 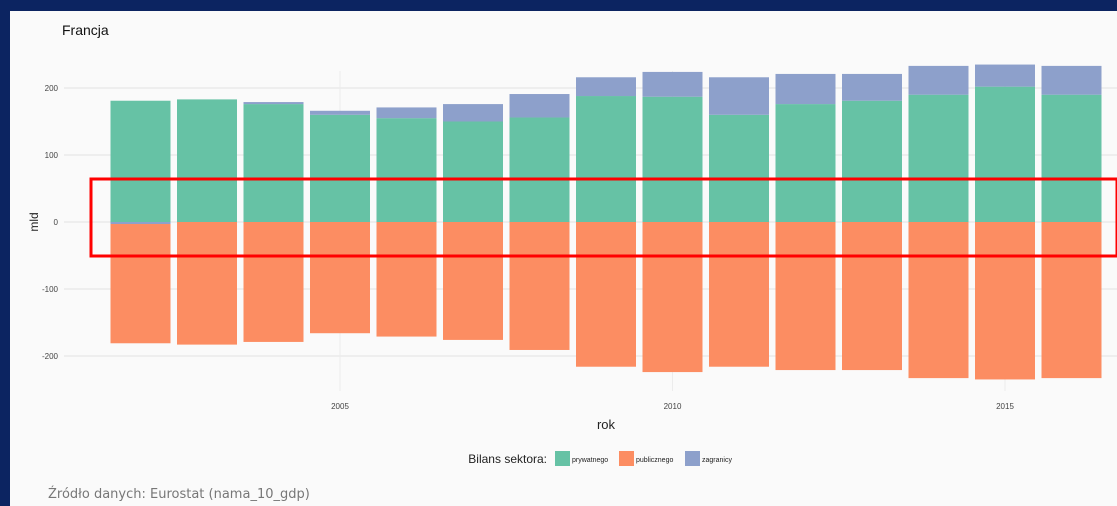 I want to click on bar-publicznego-2008, so click(x=539, y=286).